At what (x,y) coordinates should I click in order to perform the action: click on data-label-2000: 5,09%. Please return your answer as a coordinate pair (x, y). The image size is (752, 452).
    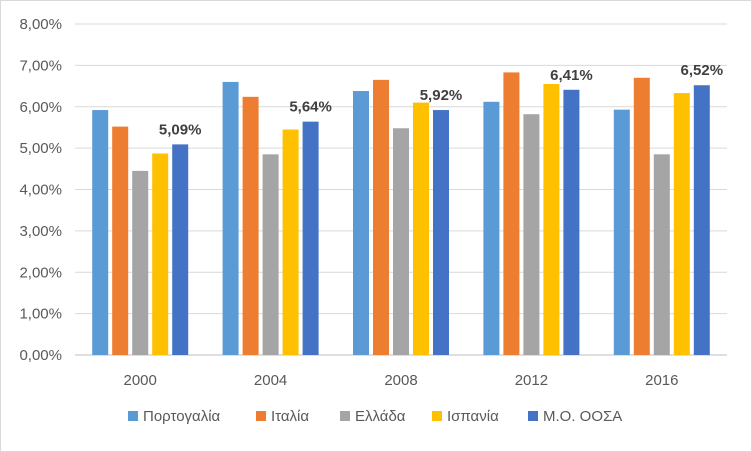
    Looking at the image, I should click on (180, 129).